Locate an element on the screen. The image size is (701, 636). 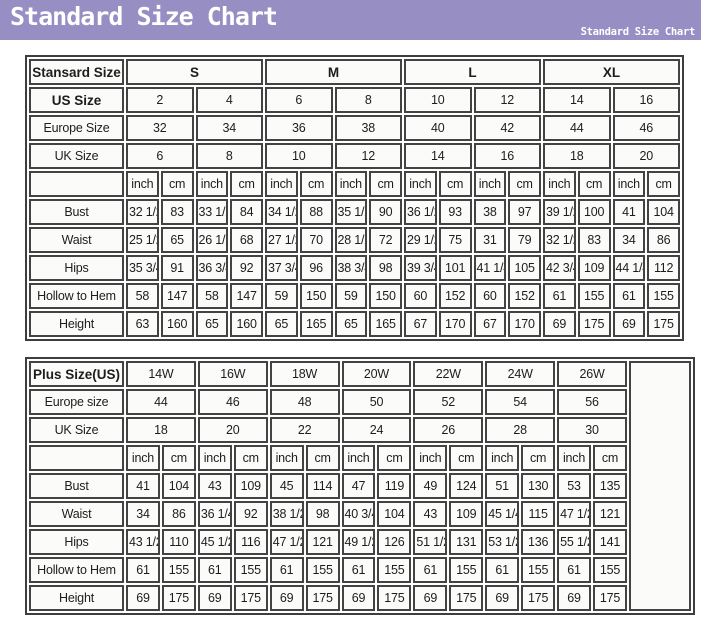
value-cell: 59 is located at coordinates (351, 296).